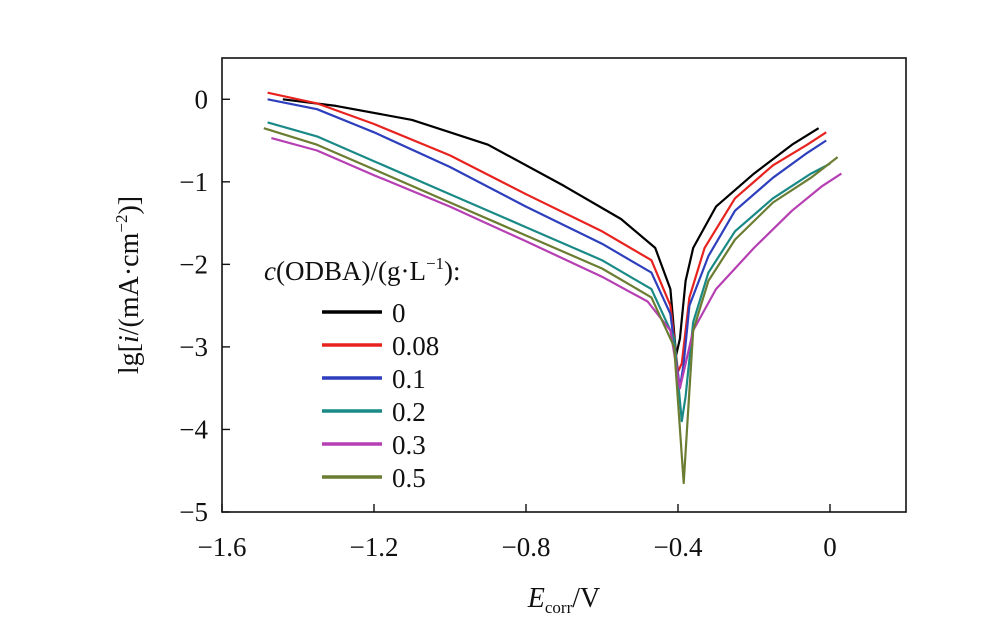 The height and width of the screenshot is (643, 1000). I want to click on y-tick-label: −5, so click(193, 512).